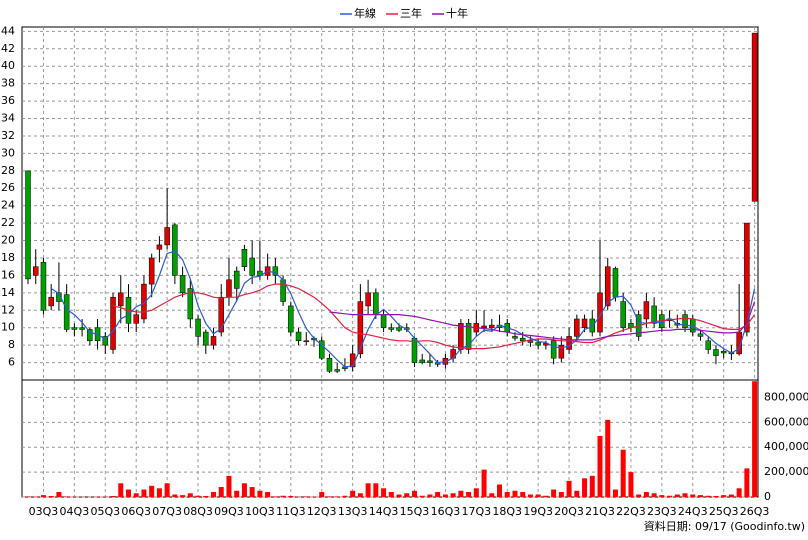  What do you see at coordinates (755, 511) in the screenshot?
I see `x-tick-label: 26Q3` at bounding box center [755, 511].